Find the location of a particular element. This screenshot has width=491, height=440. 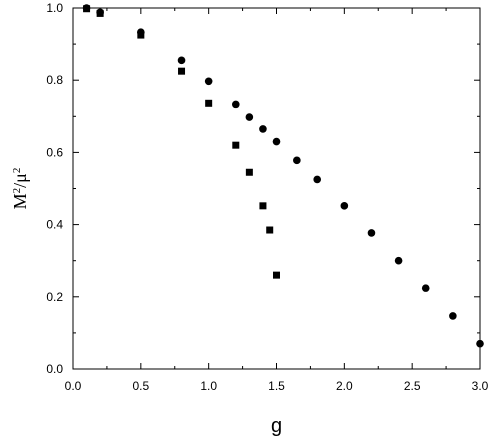

y-axis-label-m: M is located at coordinates (20, 201).